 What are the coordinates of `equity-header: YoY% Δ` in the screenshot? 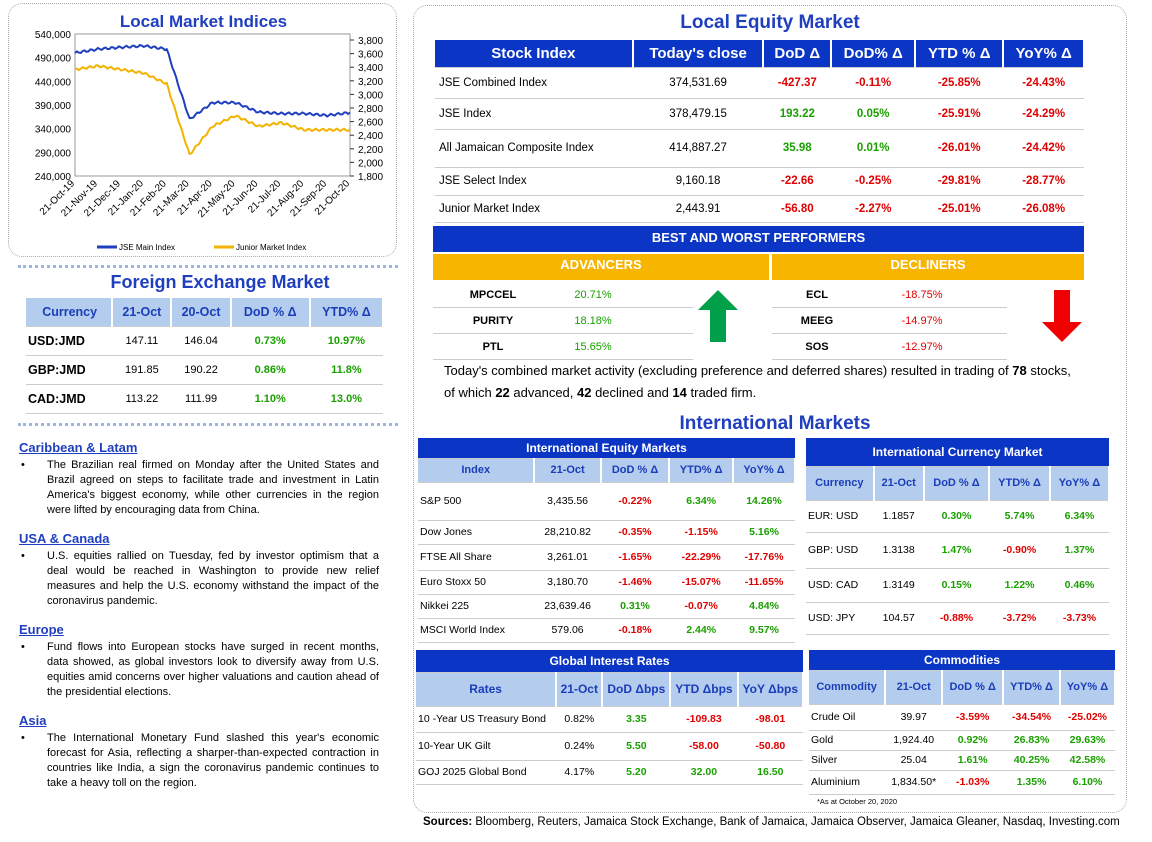 It's located at (1044, 54).